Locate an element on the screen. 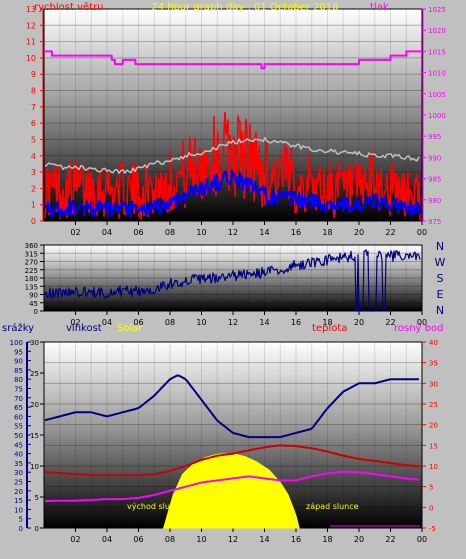 The image size is (466, 559). wind-panel-x-tick-label-3: 08 is located at coordinates (170, 232).